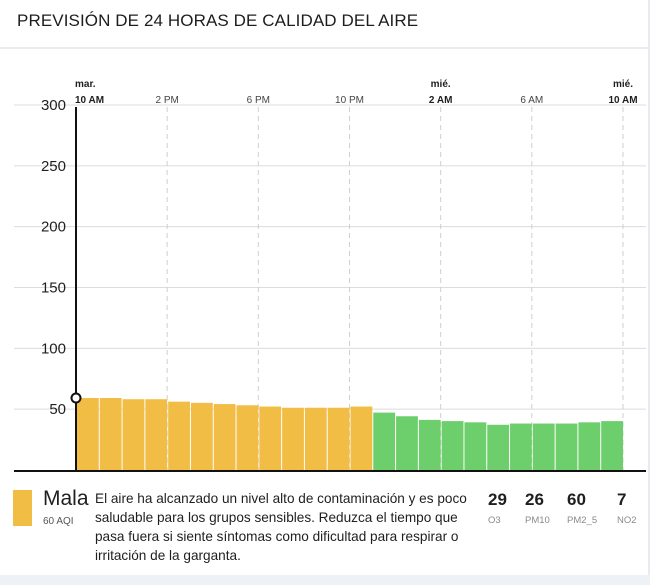 This screenshot has width=650, height=585. Describe the element at coordinates (57, 409) in the screenshot. I see `y-tick-label: 50` at that location.